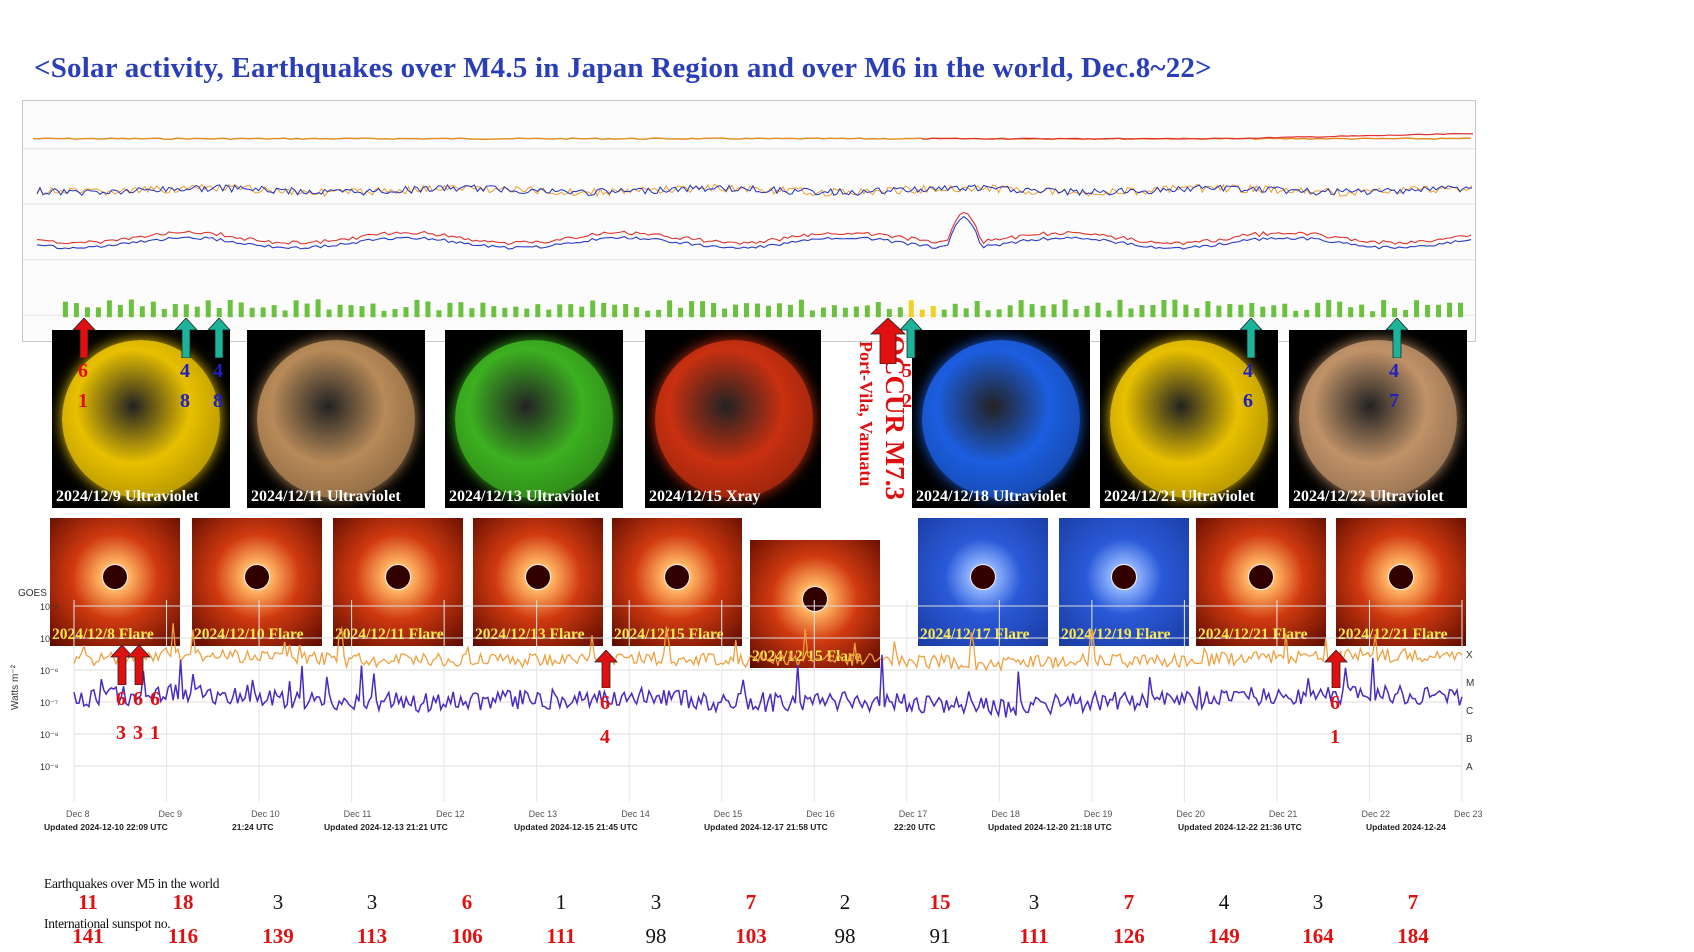 Image resolution: width=1694 pixels, height=952 pixels. Describe the element at coordinates (1224, 902) in the screenshot. I see `table-cell: 4` at that location.